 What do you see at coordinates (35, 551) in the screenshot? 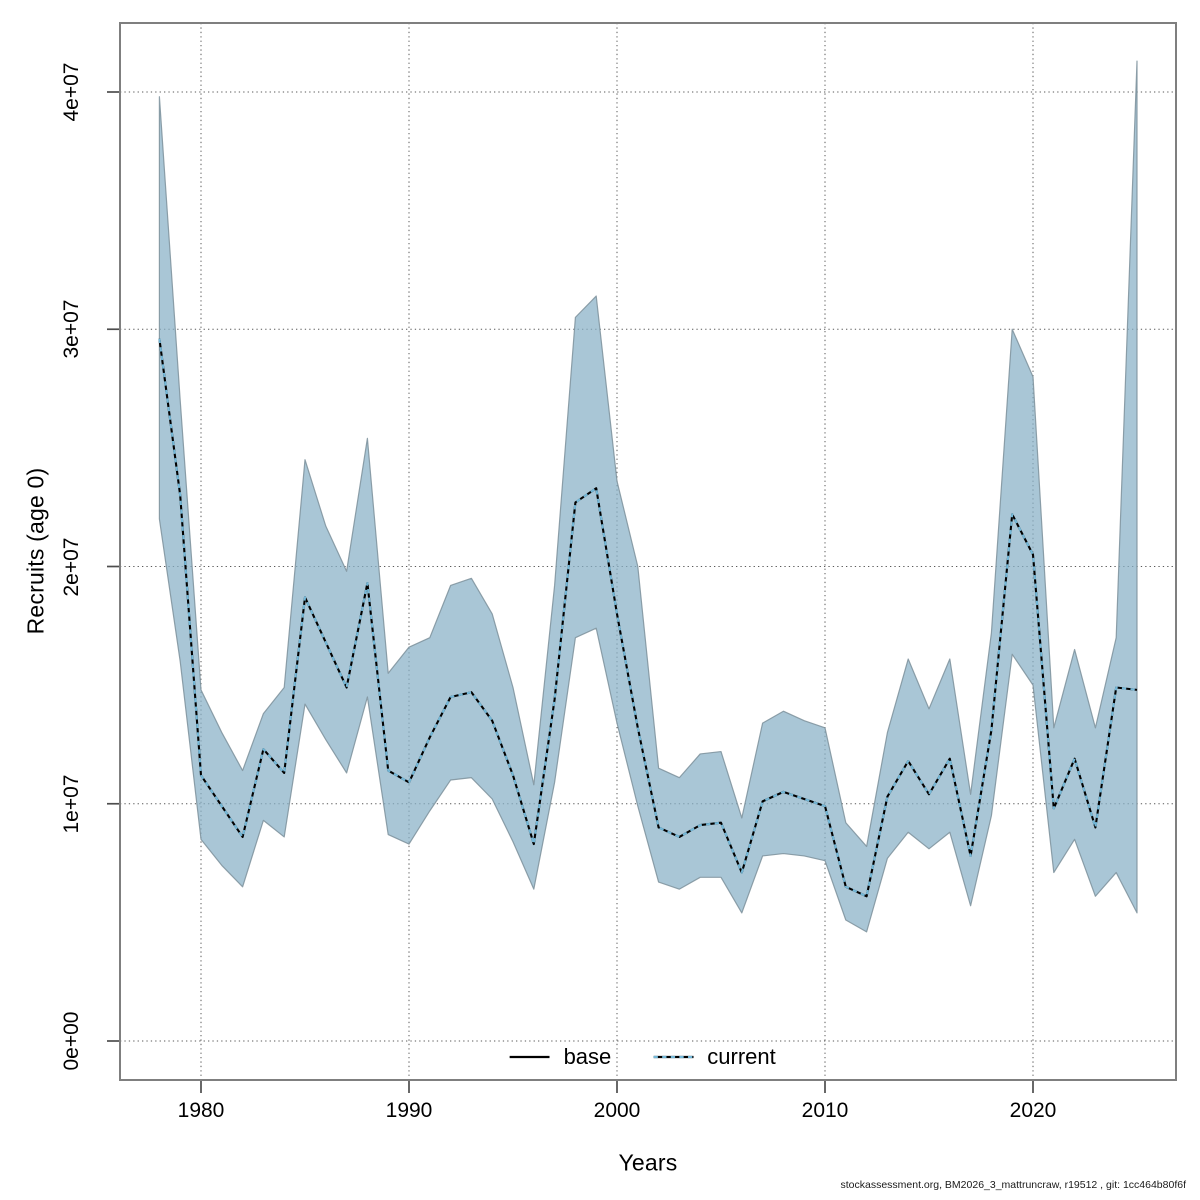
I see `y-axis-title: Recruits (age 0)` at bounding box center [35, 551].